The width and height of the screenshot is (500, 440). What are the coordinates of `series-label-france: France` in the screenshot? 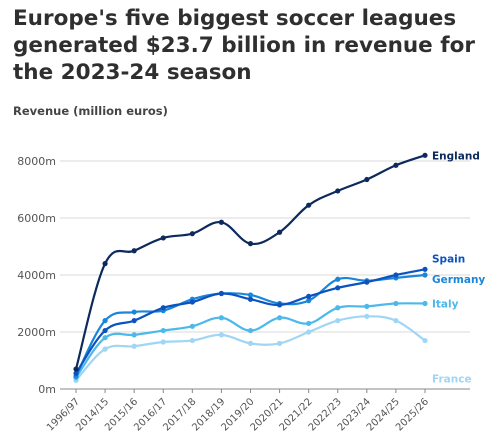 It's located at (452, 380).